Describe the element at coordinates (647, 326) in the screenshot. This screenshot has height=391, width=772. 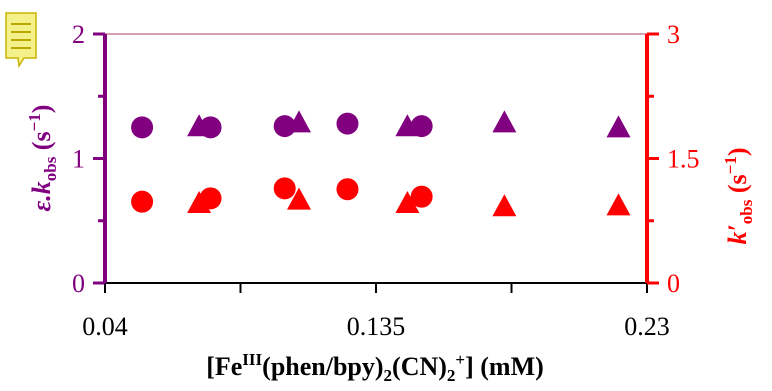
I see `x-tick-label: 0.23` at that location.